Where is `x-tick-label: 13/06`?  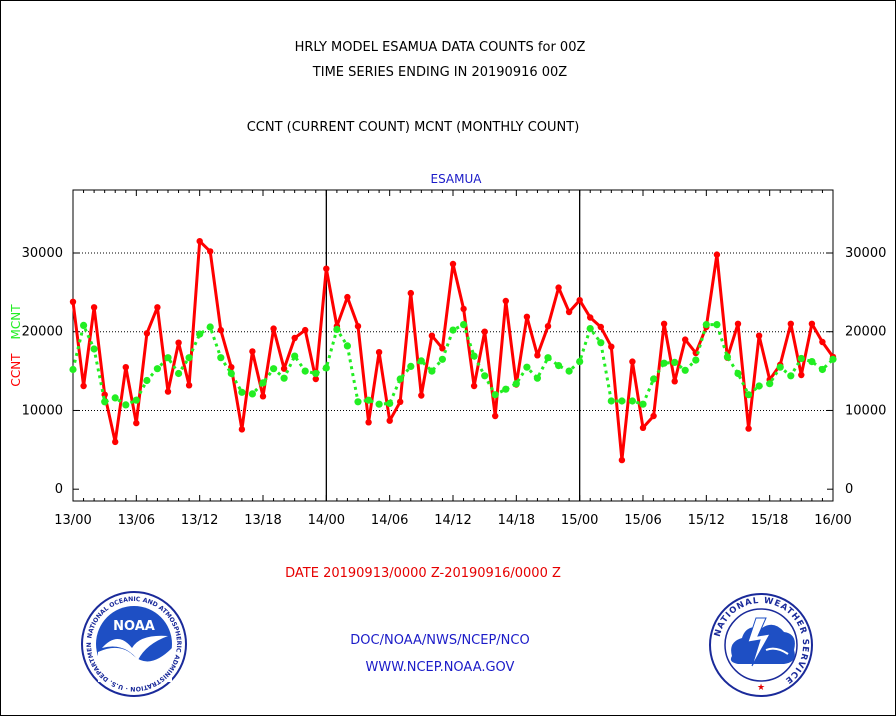
x-tick-label: 13/06 is located at coordinates (136, 520).